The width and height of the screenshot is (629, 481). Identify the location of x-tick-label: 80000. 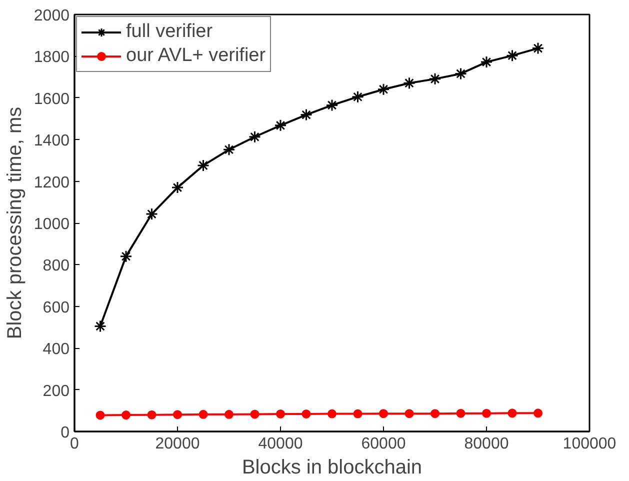
(486, 444).